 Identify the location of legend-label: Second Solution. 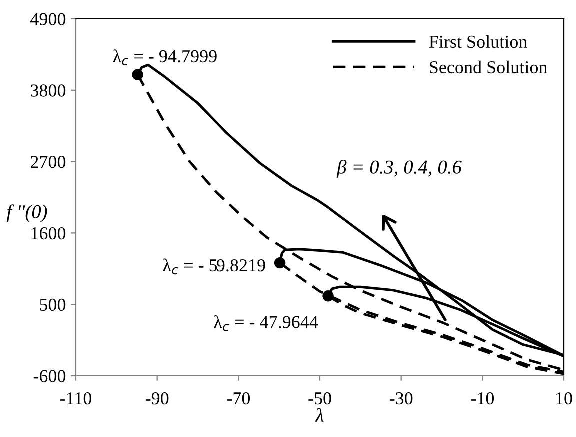
(489, 67).